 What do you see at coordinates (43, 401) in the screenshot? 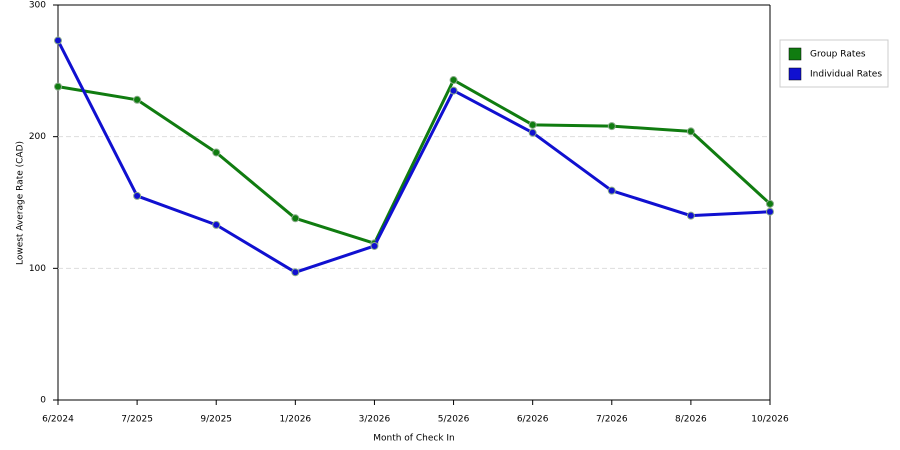
I see `y-tick-label: 0` at bounding box center [43, 401].